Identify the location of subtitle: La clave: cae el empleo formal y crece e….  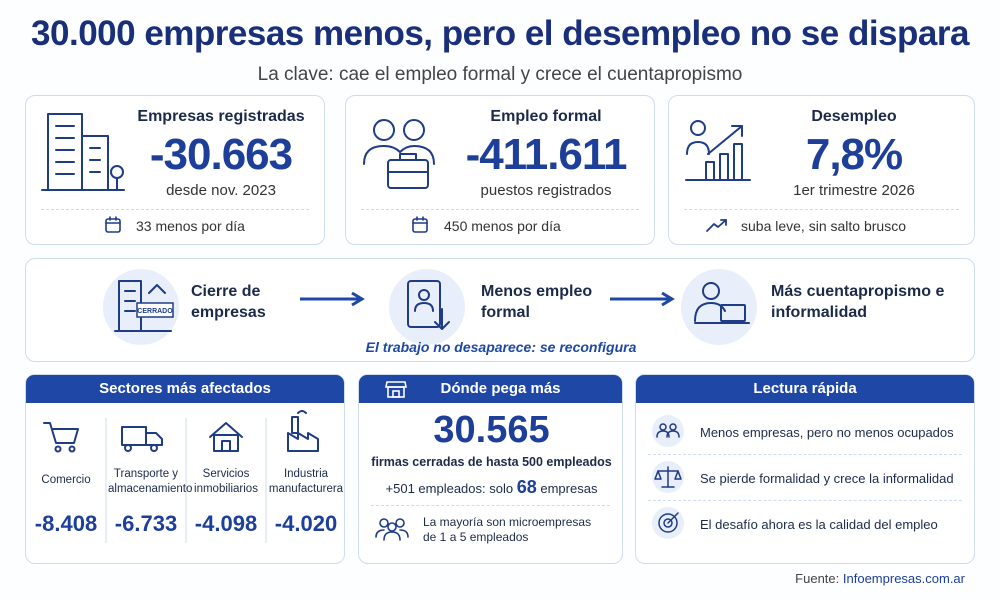
(500, 74).